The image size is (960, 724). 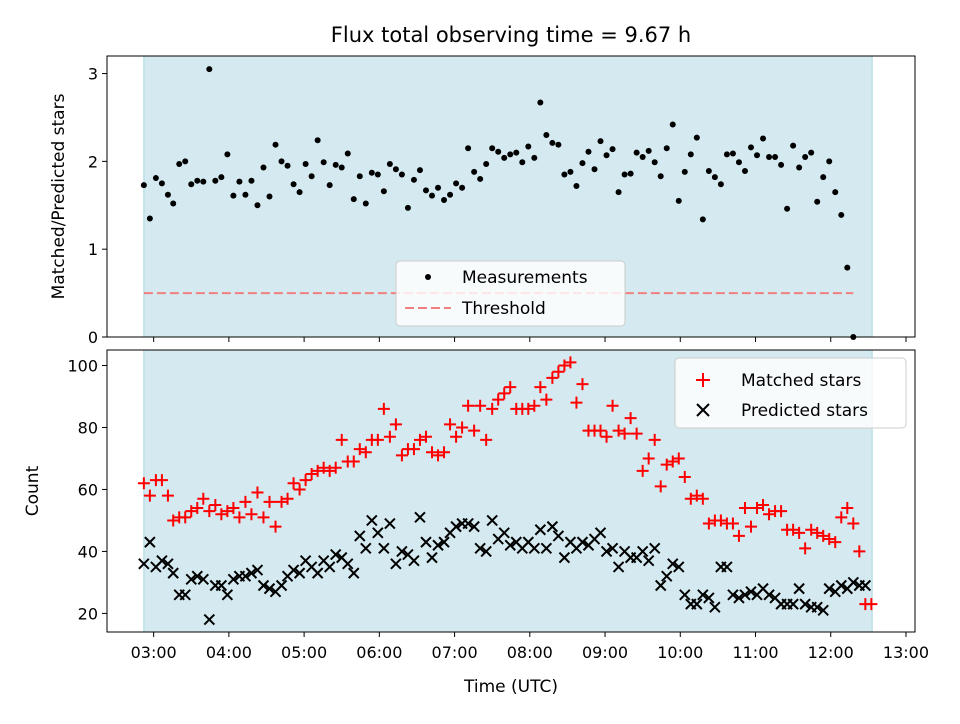 What do you see at coordinates (530, 652) in the screenshot?
I see `x-tick-label: 08:00` at bounding box center [530, 652].